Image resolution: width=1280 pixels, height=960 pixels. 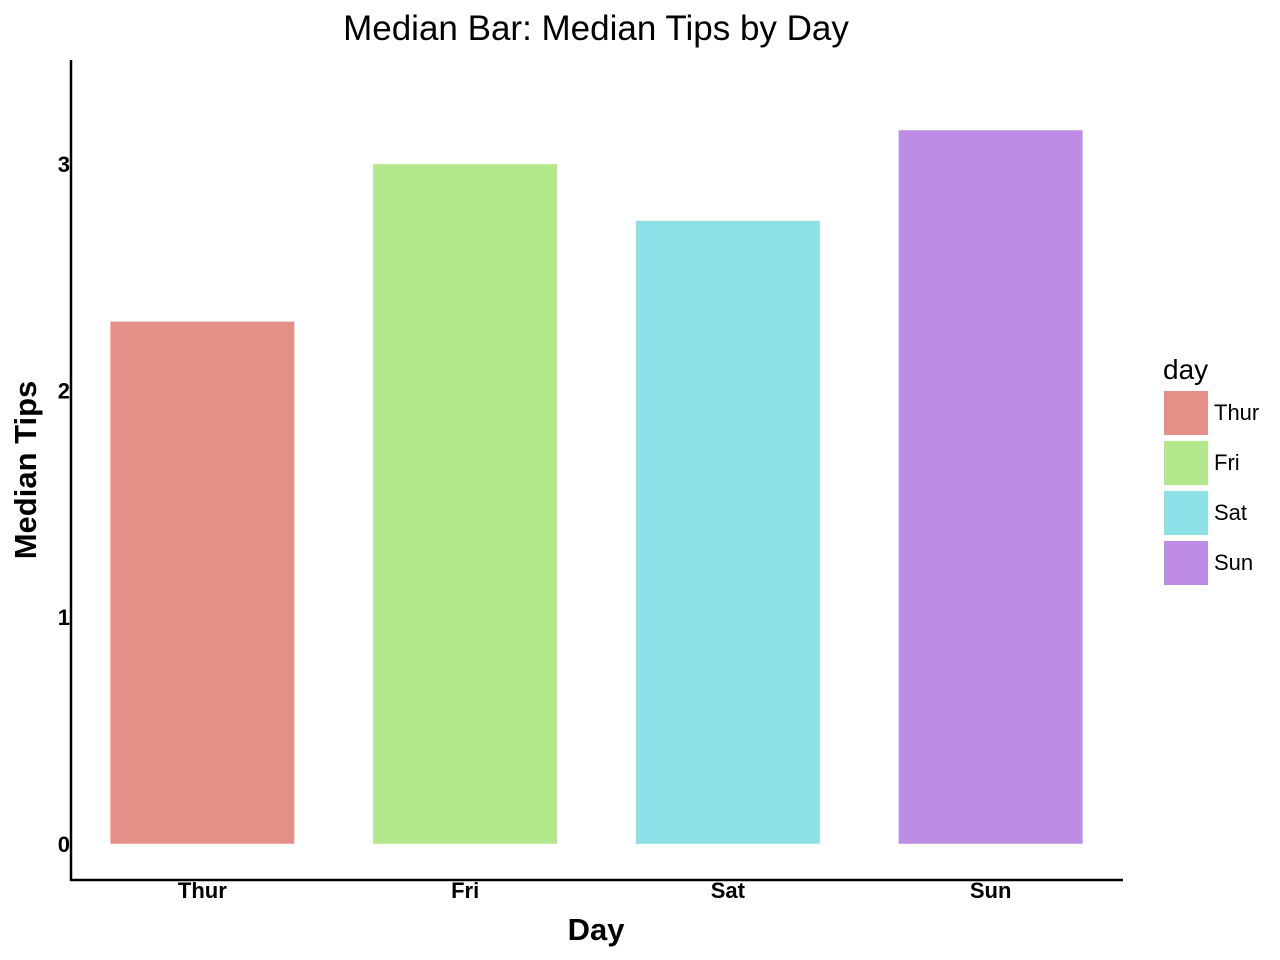 What do you see at coordinates (202, 582) in the screenshot?
I see `bar-thur` at bounding box center [202, 582].